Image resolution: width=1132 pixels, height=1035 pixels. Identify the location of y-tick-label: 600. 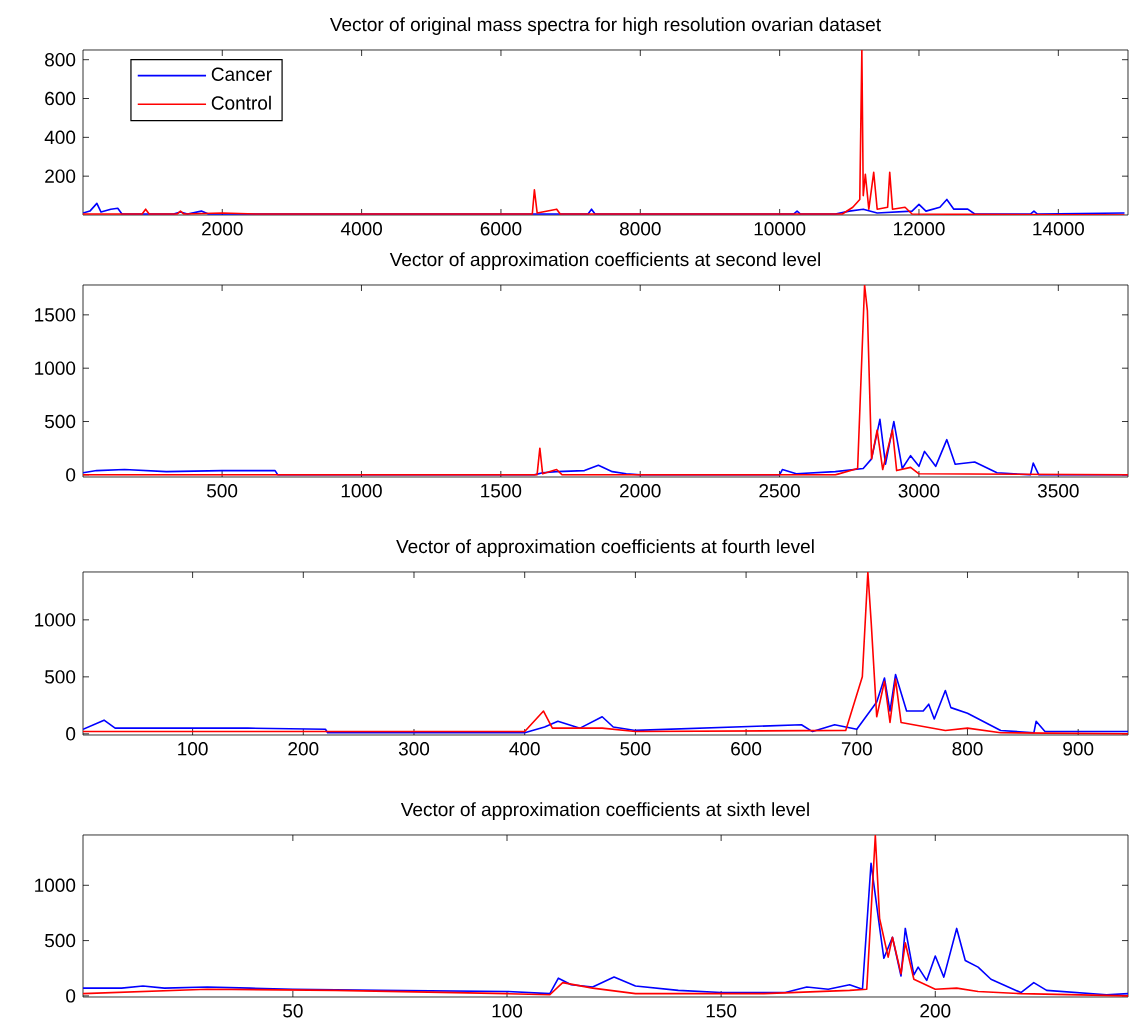
(60, 98).